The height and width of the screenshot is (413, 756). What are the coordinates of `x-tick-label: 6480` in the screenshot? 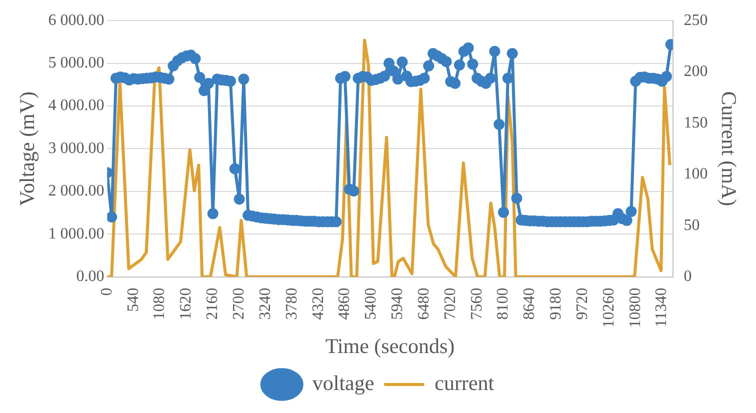 It's located at (423, 304).